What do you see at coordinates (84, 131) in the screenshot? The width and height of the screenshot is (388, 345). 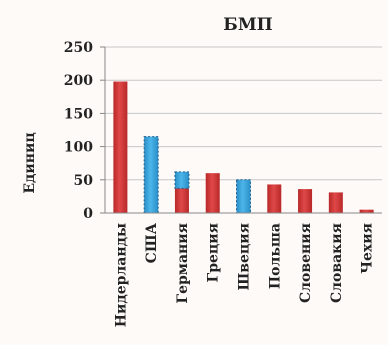 I see `y-axis-ticks: 0 50 100 150 200 250` at bounding box center [84, 131].